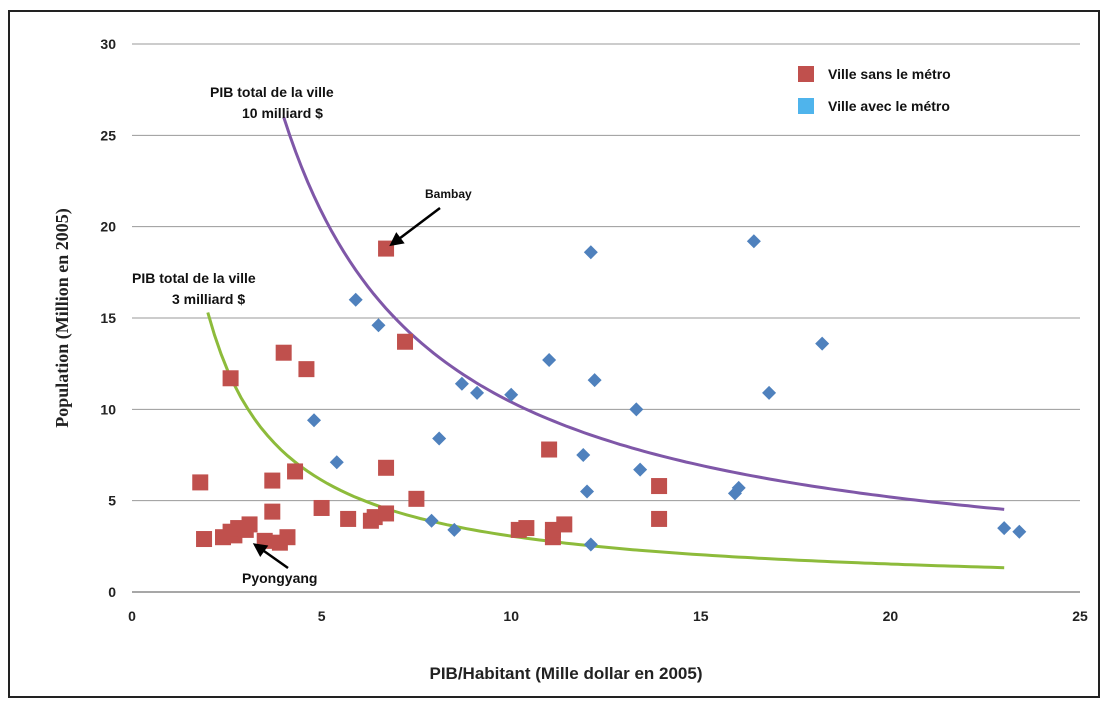 This screenshot has width=1110, height=706. What do you see at coordinates (322, 616) in the screenshot?
I see `x-tick-label-1: 5` at bounding box center [322, 616].